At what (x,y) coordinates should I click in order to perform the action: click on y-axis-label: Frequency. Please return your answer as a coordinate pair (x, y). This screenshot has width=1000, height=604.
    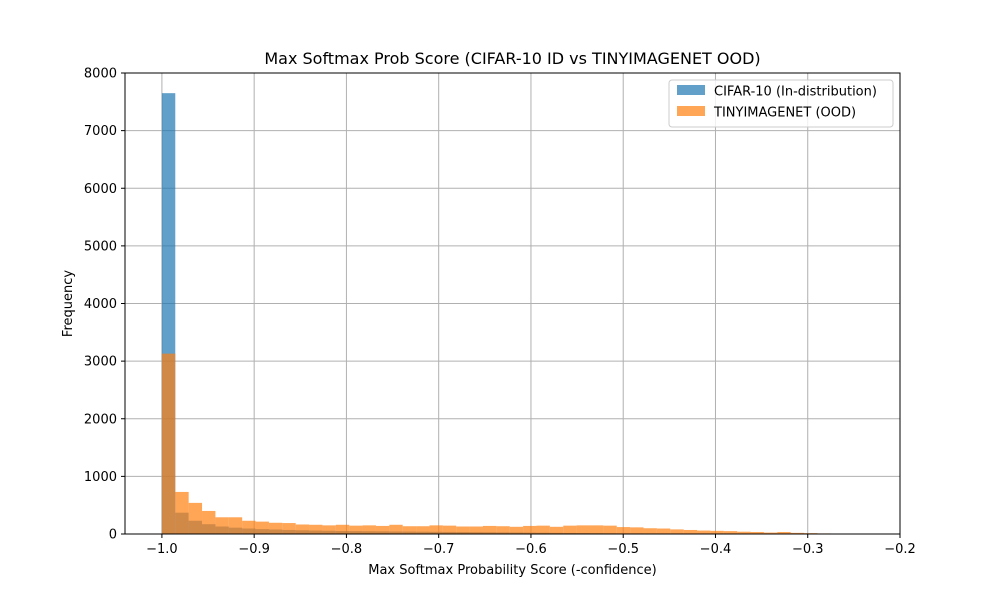
    Looking at the image, I should click on (68, 303).